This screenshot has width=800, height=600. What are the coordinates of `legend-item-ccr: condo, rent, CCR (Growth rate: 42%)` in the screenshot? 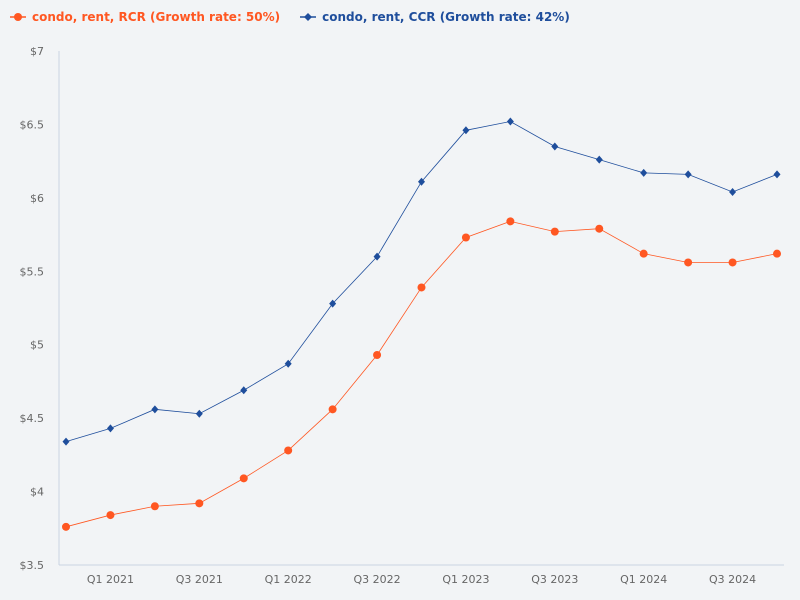 It's located at (435, 17).